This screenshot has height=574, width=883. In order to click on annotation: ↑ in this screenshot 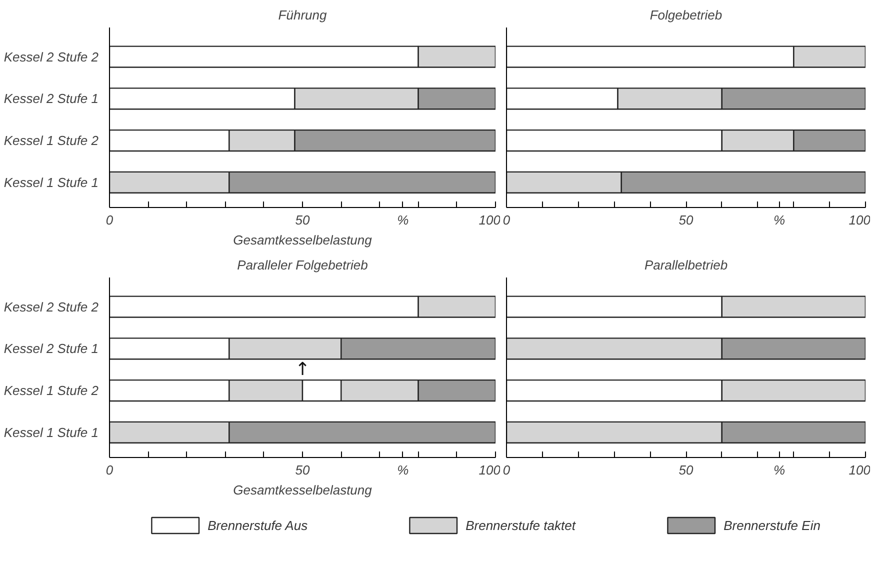, I will do `click(302, 369)`.